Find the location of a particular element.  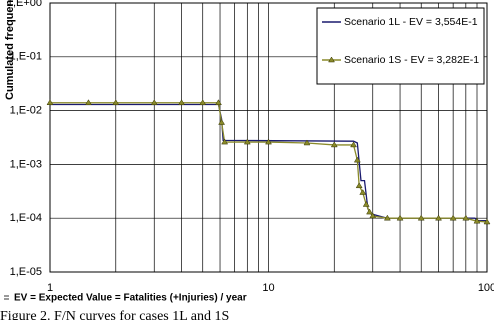

x-tick-label: 100 is located at coordinates (486, 288).